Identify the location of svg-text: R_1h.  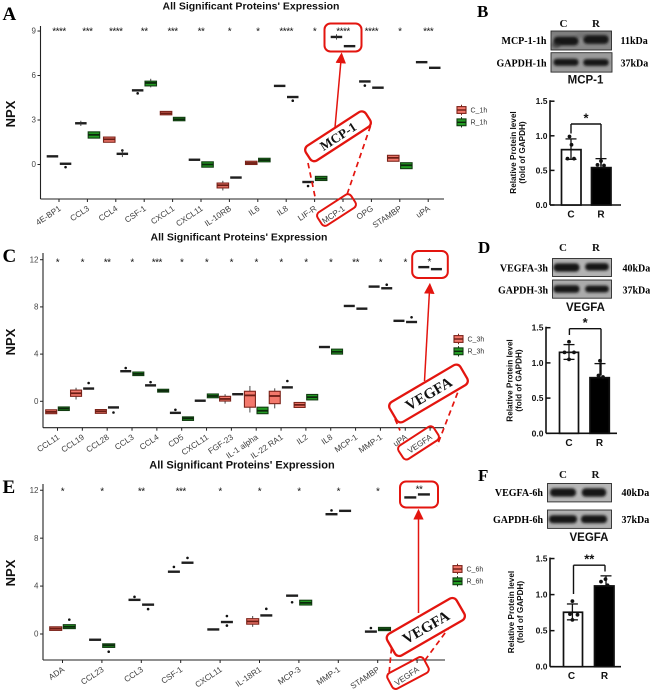
(479, 123).